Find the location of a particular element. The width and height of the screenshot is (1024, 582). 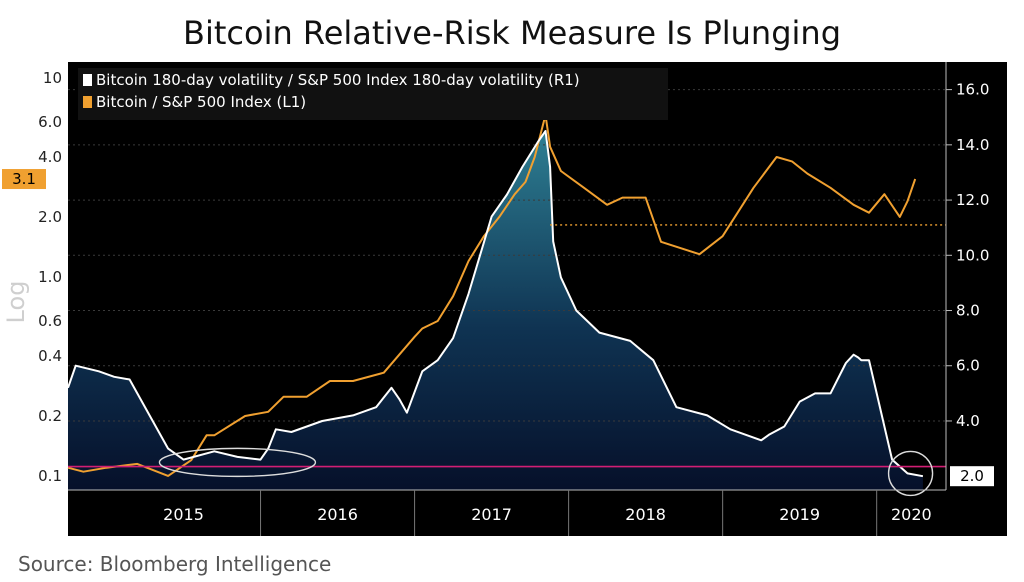

legend-swatch-r1 is located at coordinates (87, 80).